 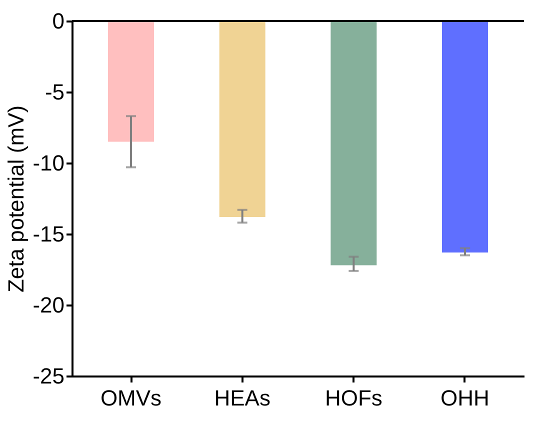 I want to click on x-tick-label: OHH, so click(x=465, y=398).